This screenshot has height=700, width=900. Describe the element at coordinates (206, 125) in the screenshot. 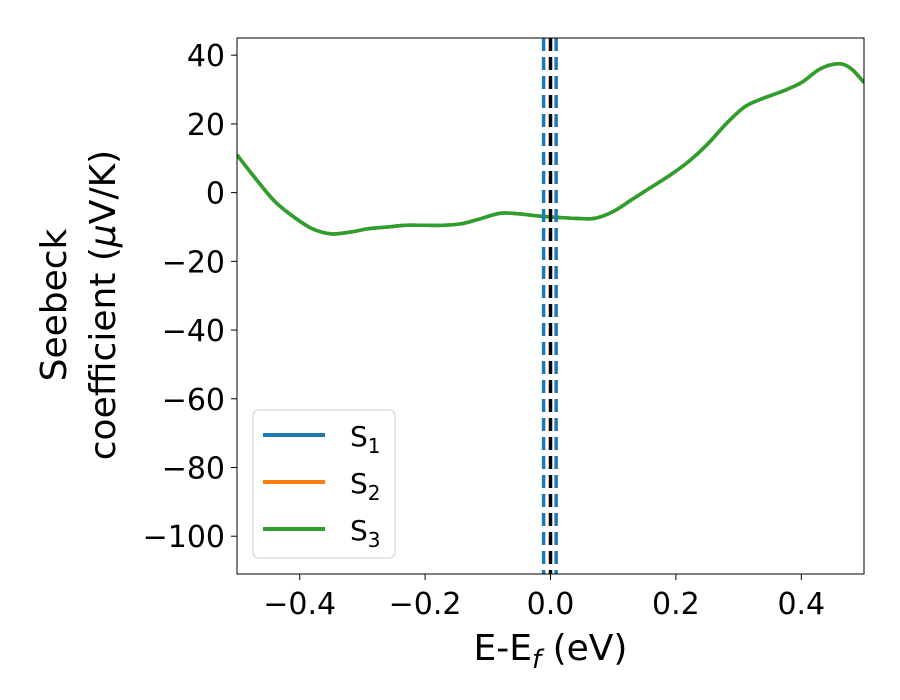

I see `y-tick-label: 20` at that location.